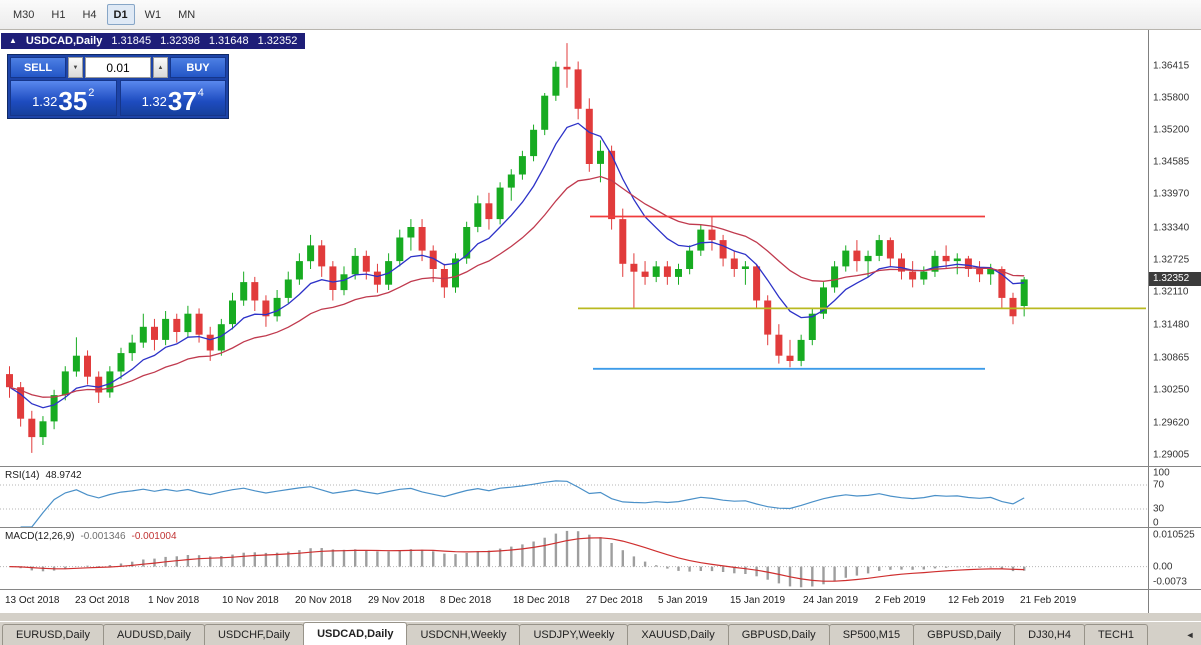 The height and width of the screenshot is (645, 1201). I want to click on chart-tab-usdcnh-weekly: USDCNH,Weekly, so click(463, 634).